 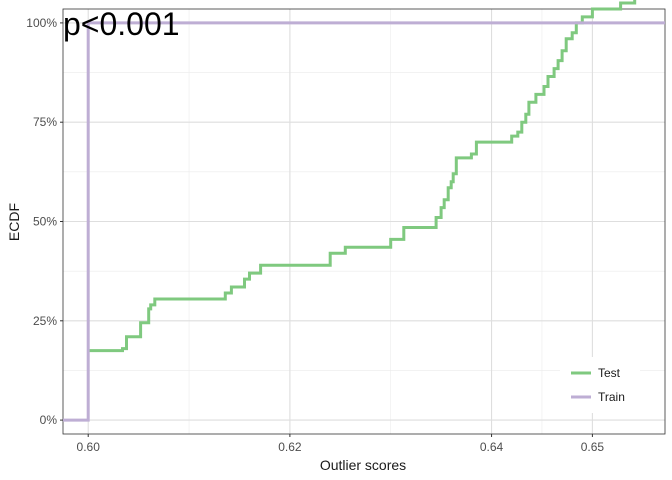 I want to click on x-tick-label: 0.62, so click(x=290, y=447).